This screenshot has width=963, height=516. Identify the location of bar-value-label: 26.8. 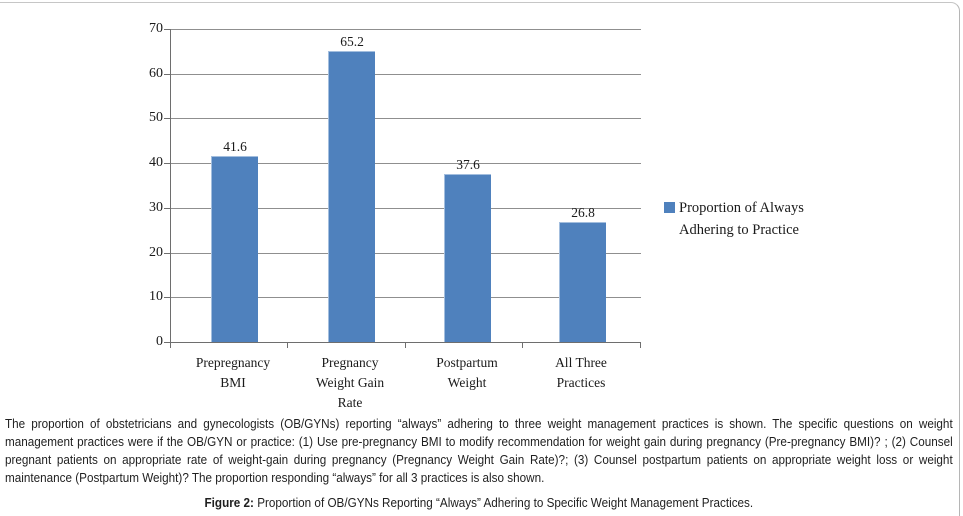
(583, 213).